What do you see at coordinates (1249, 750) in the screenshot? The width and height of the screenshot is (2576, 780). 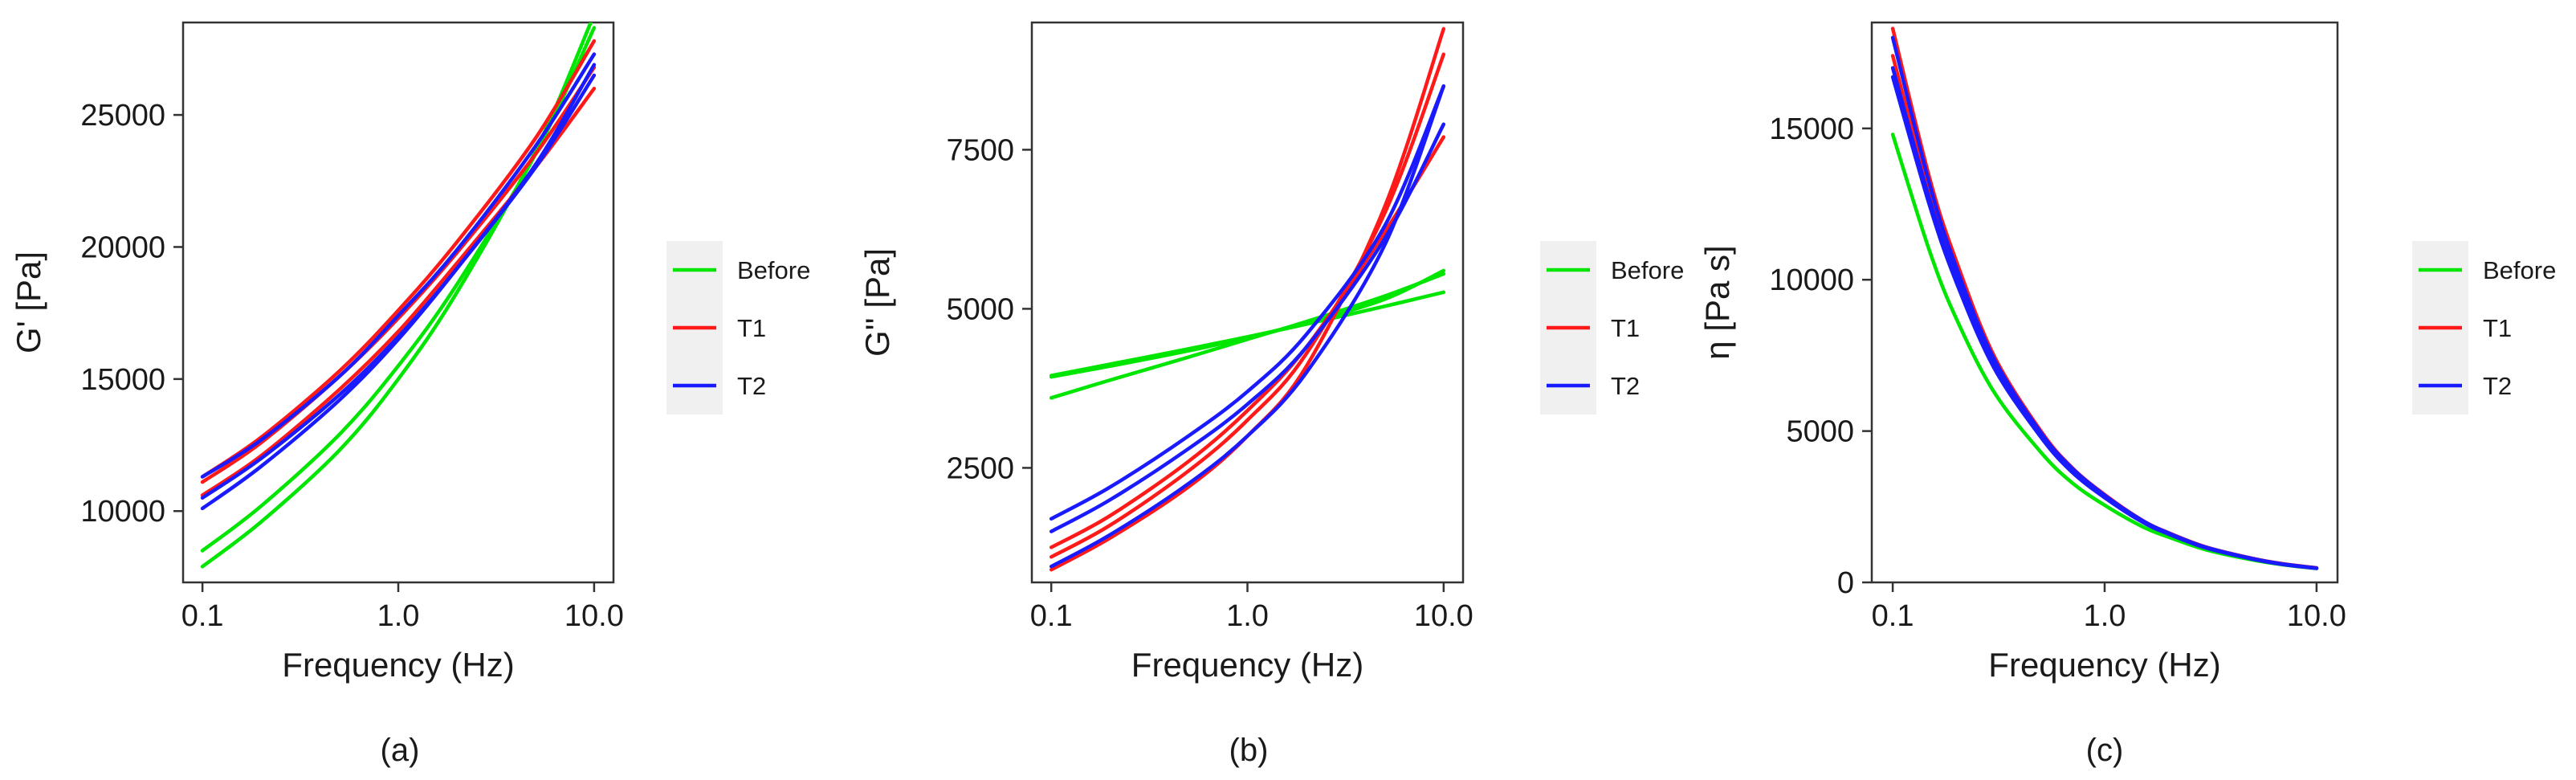 I see `panel-label: (b)` at bounding box center [1249, 750].